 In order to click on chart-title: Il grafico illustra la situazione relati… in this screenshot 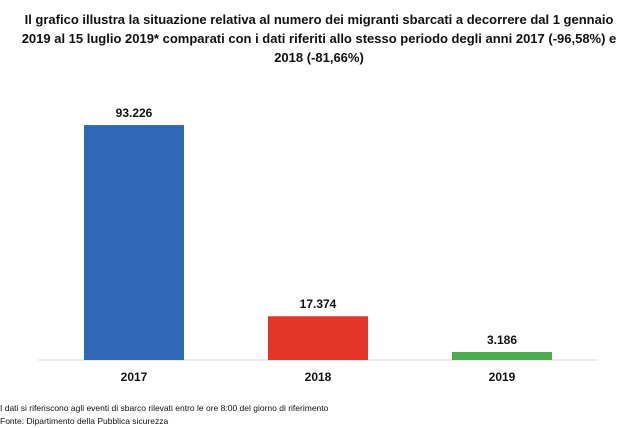, I will do `click(319, 38)`.